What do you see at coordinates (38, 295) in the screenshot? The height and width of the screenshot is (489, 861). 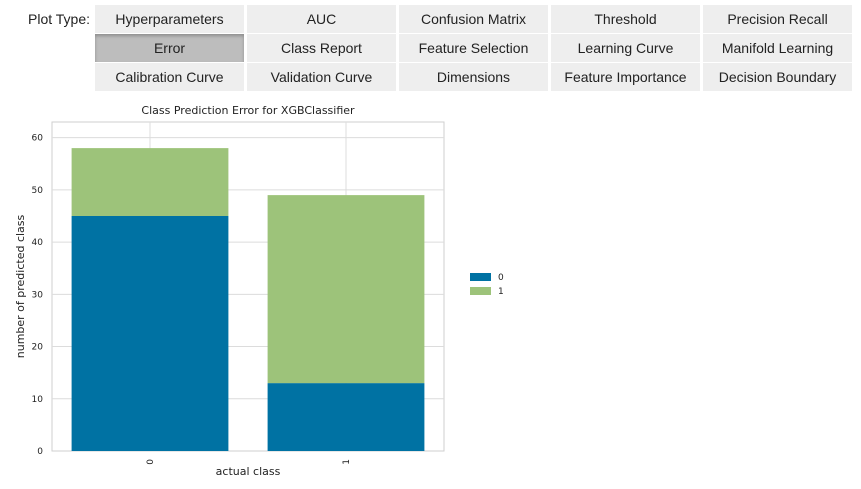 I see `y-tick-label: 30` at bounding box center [38, 295].